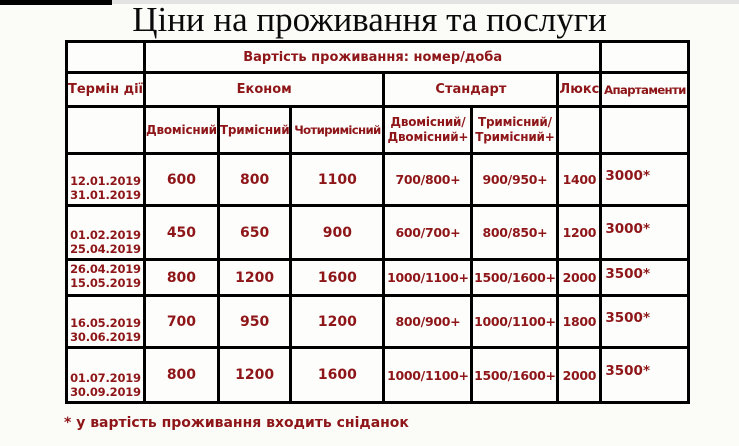 The height and width of the screenshot is (446, 739). Describe the element at coordinates (369, 19) in the screenshot. I see `page-title: Ціни на проживання та послуги` at that location.